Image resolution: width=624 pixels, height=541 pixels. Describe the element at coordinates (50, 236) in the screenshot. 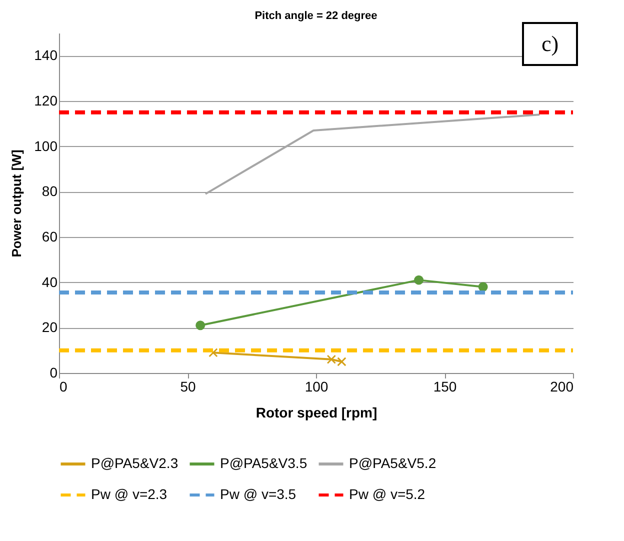

I see `y-tick-label: 60` at that location.